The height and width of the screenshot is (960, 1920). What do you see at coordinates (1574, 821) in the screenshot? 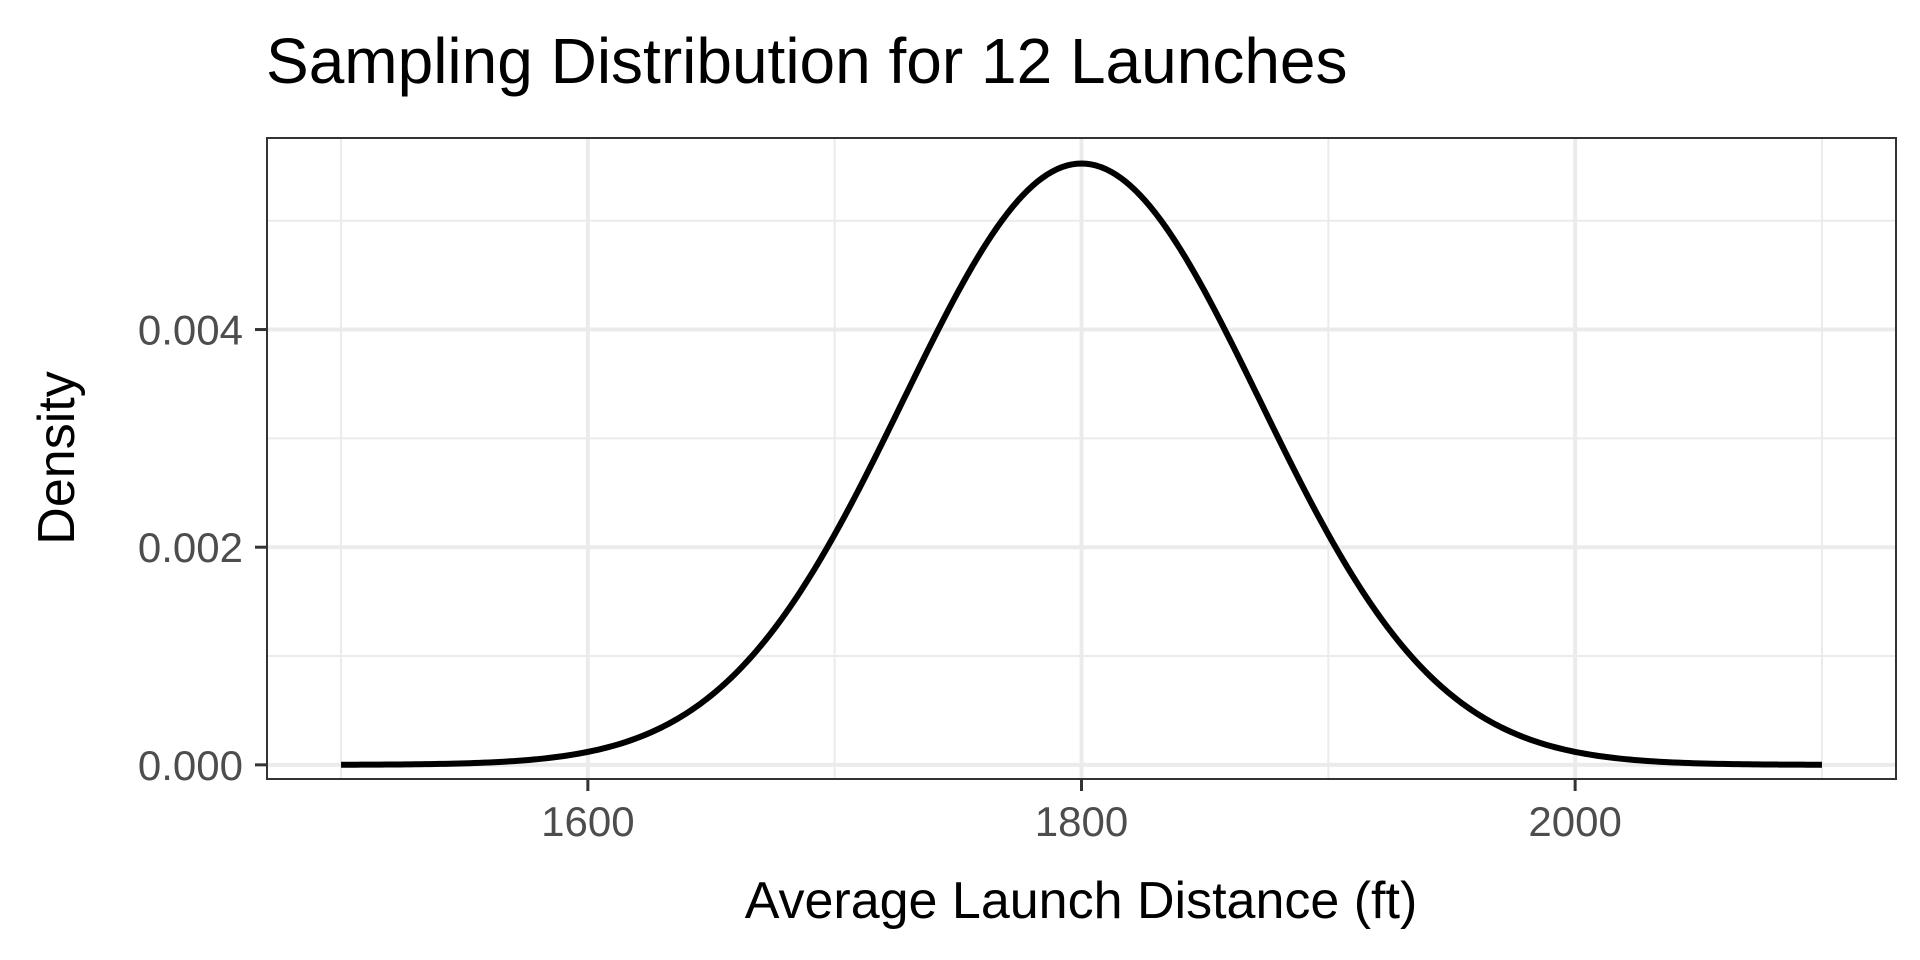
I see `x-tick-label: 2000` at bounding box center [1574, 821].